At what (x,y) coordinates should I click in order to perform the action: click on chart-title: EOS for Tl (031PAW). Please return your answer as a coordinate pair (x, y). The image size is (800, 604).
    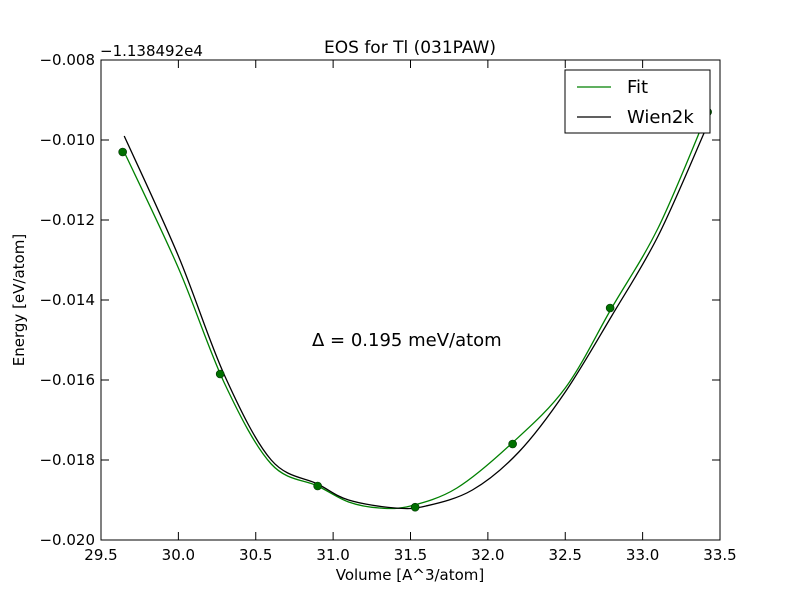
    Looking at the image, I should click on (410, 48).